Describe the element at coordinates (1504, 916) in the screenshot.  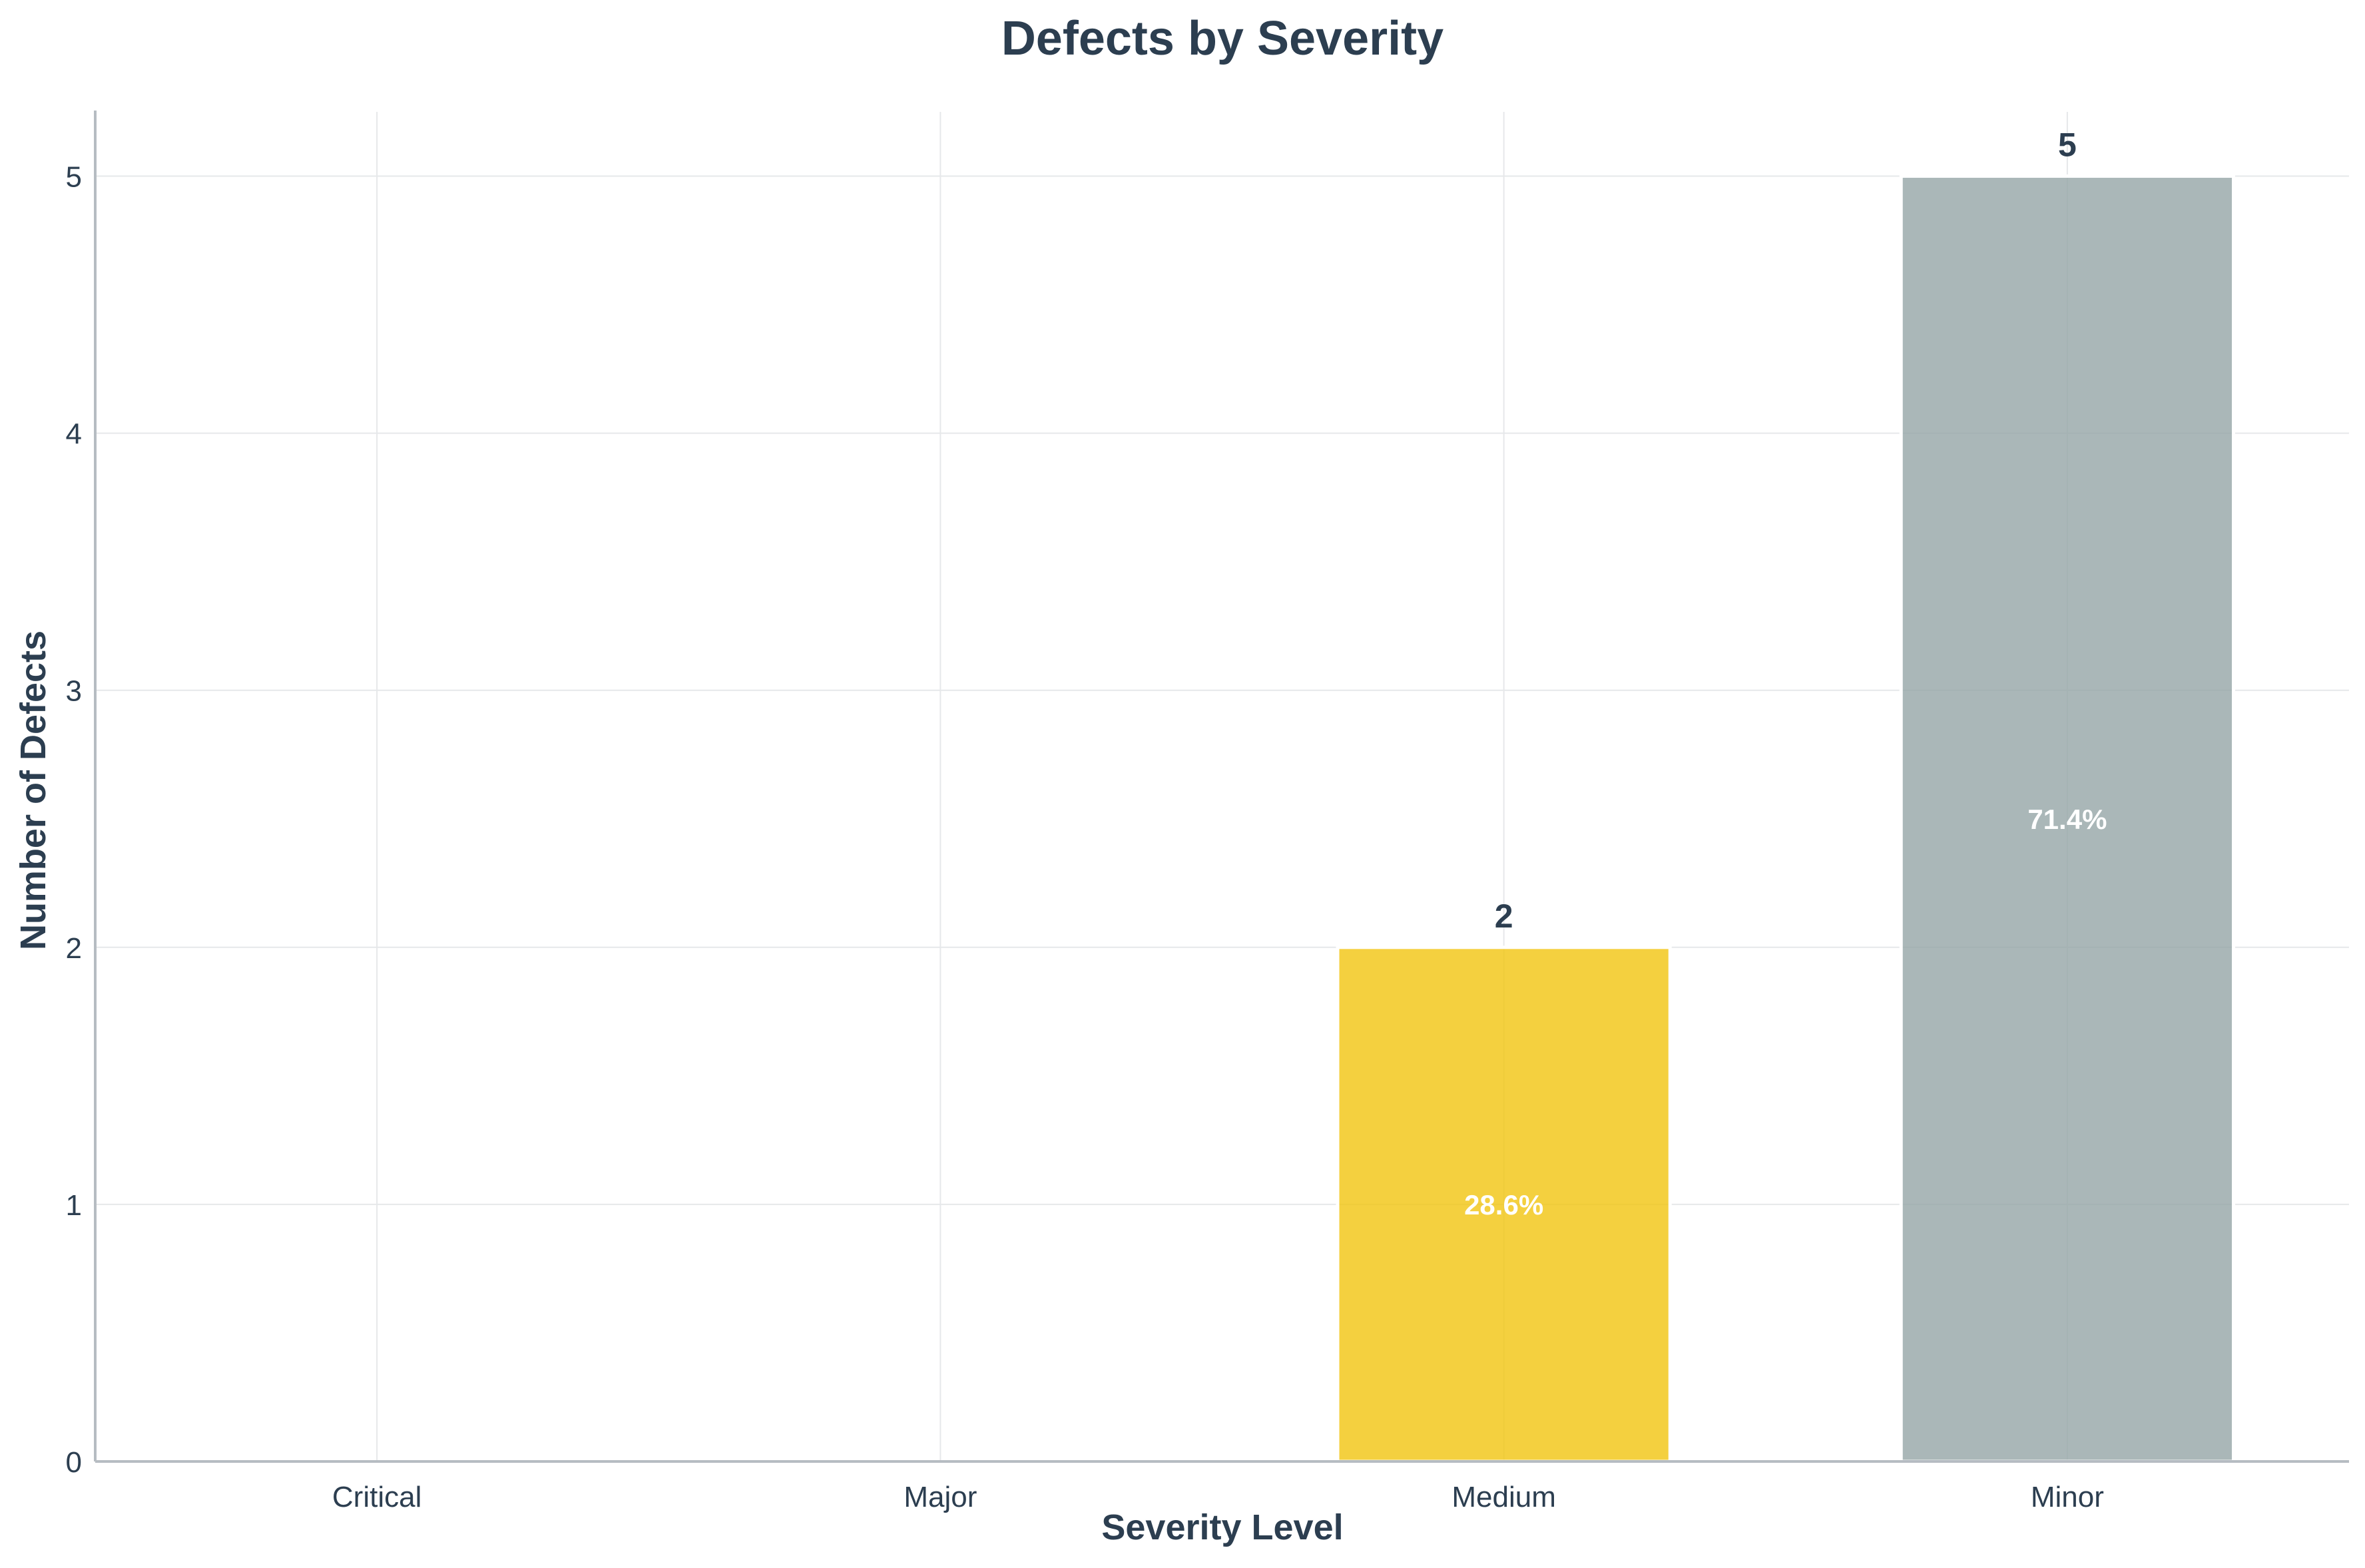
I see `bar-value-label: 2` at that location.